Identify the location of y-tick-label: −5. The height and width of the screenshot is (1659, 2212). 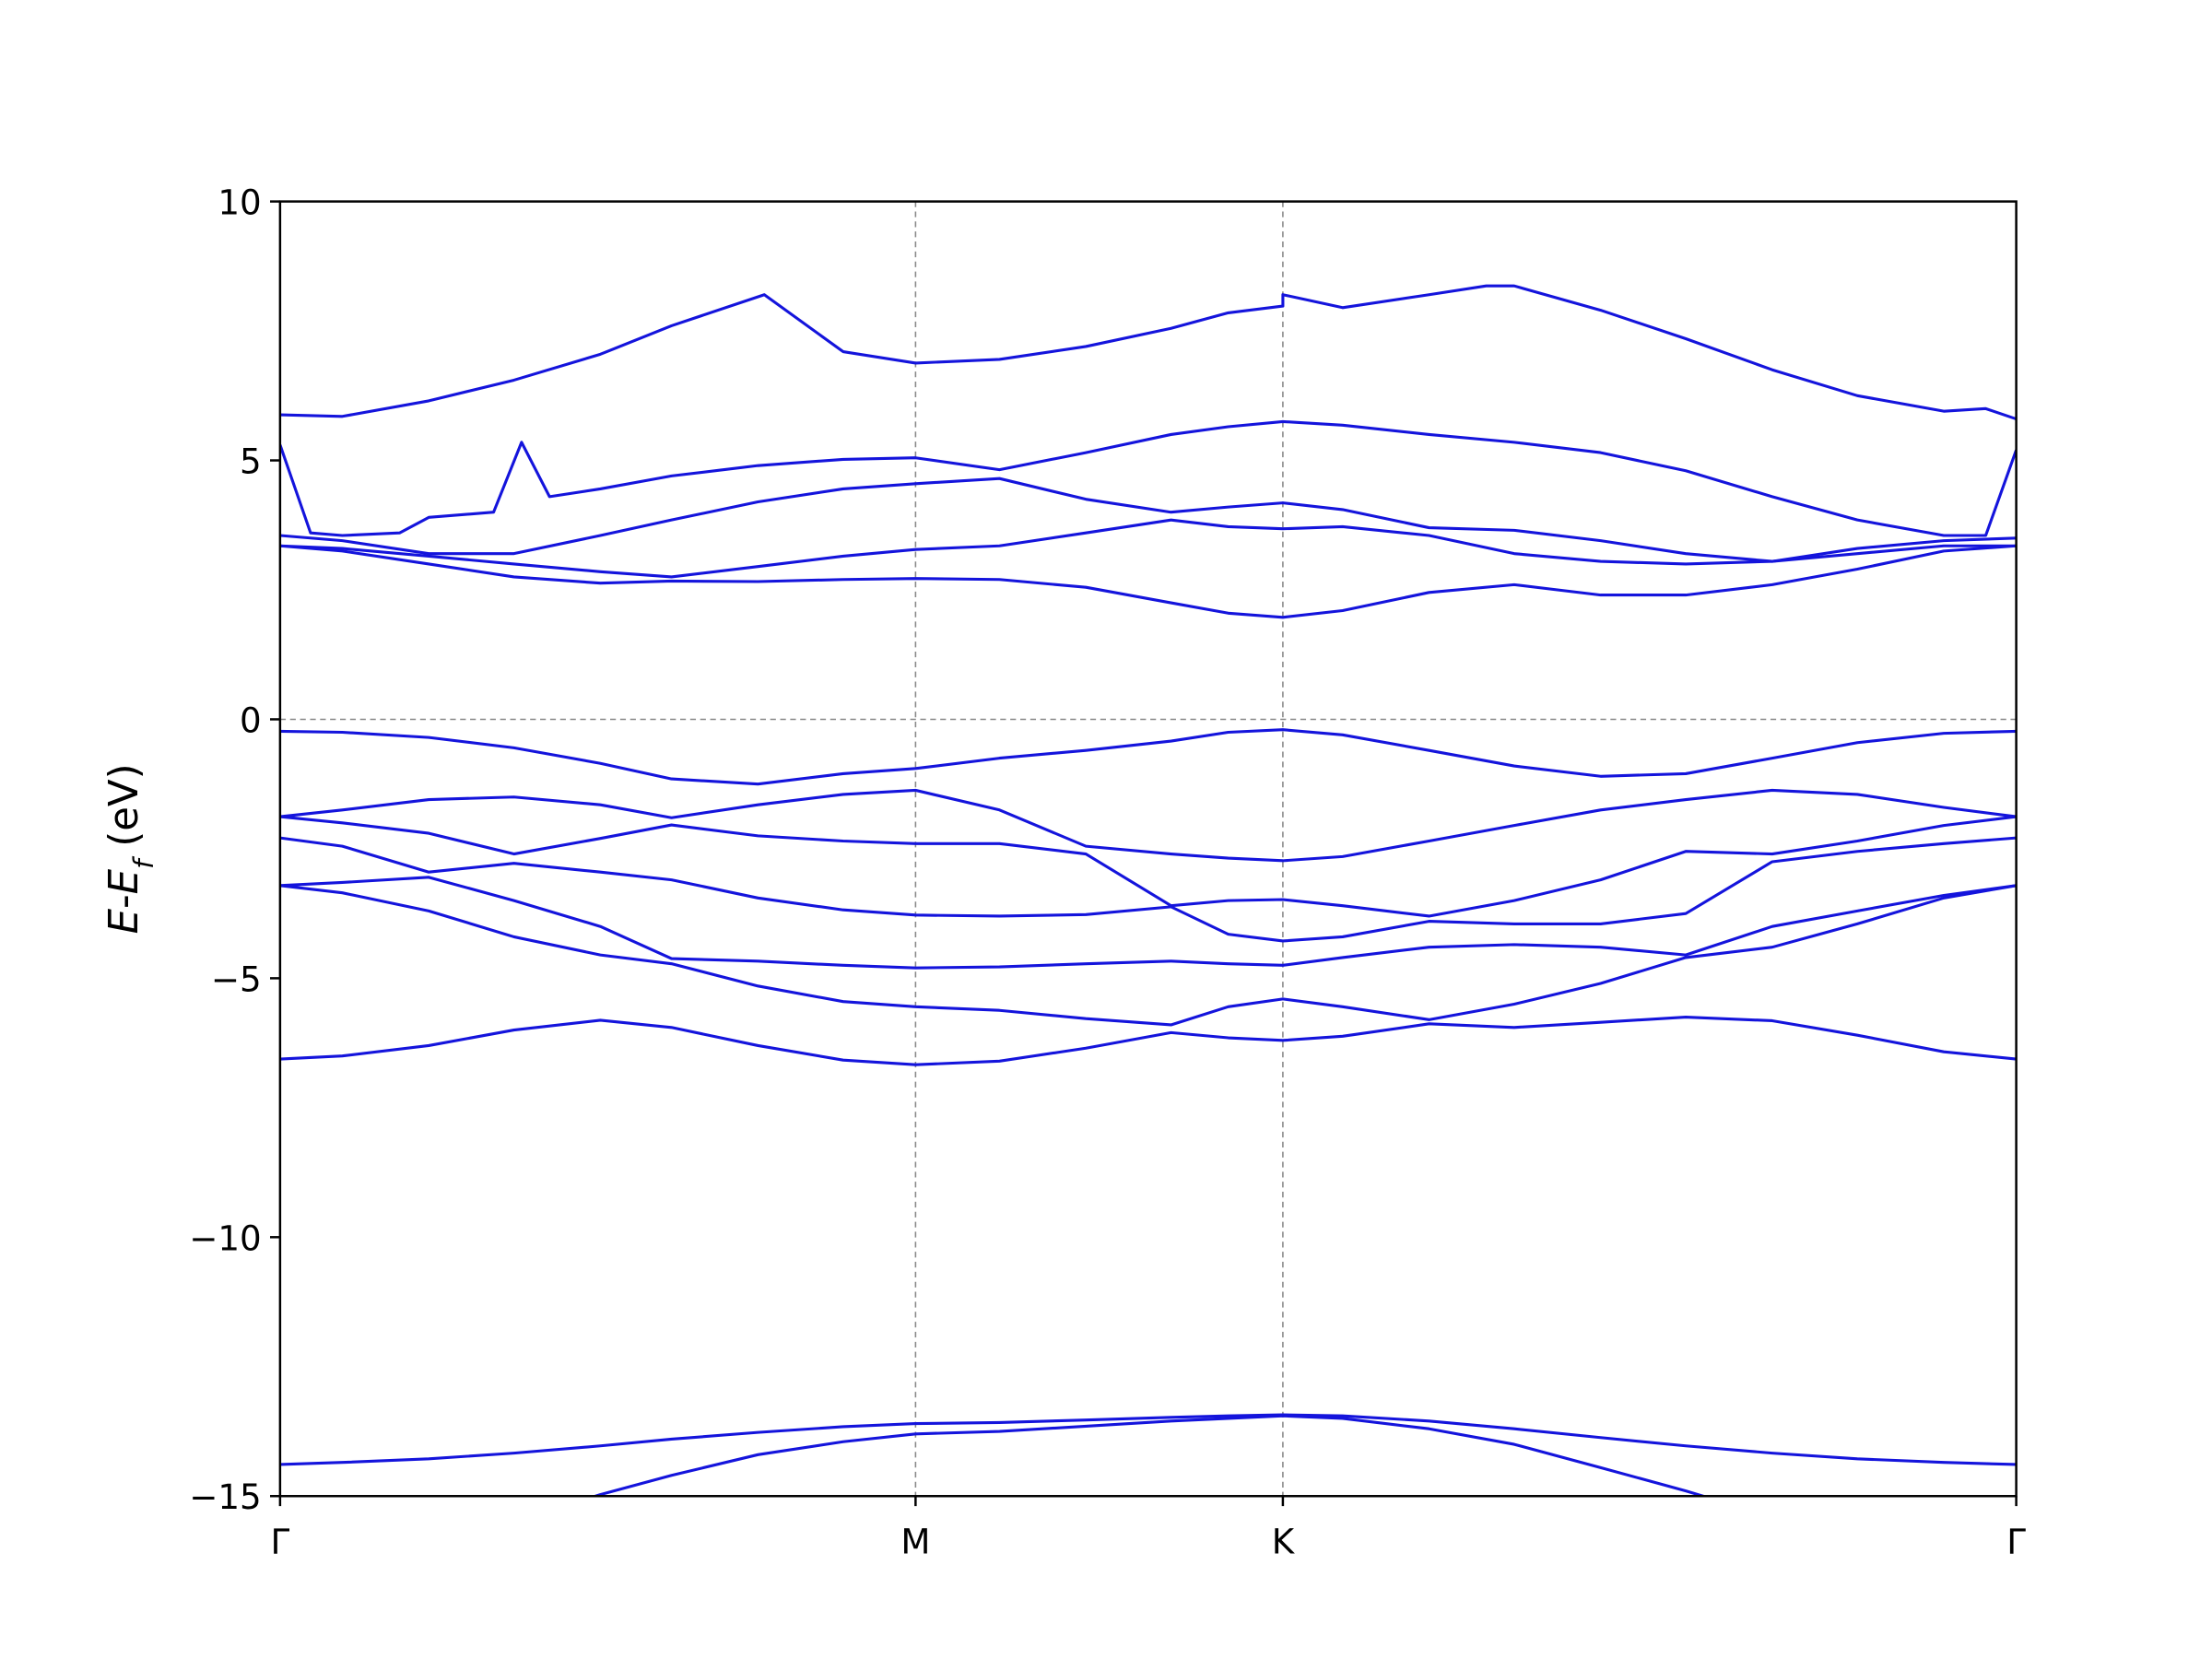
(236, 979).